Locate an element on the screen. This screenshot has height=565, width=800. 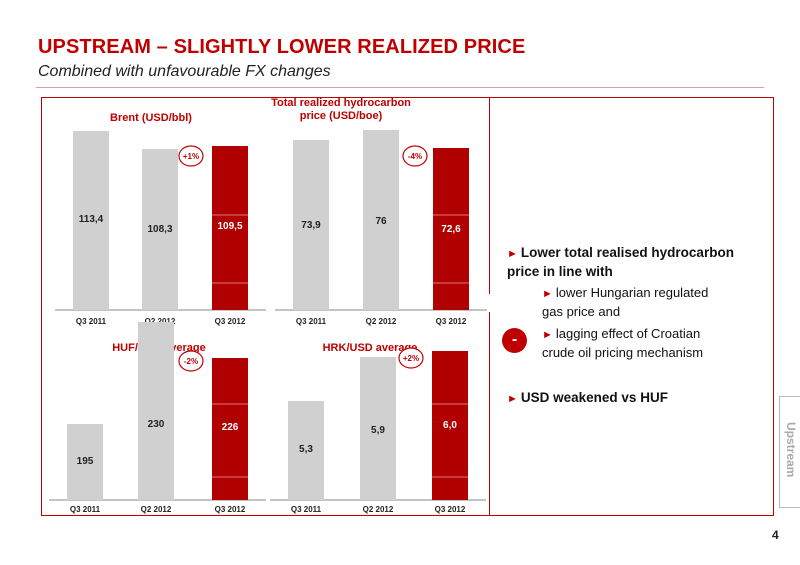
chart-data-label: 73,9 is located at coordinates (311, 225).